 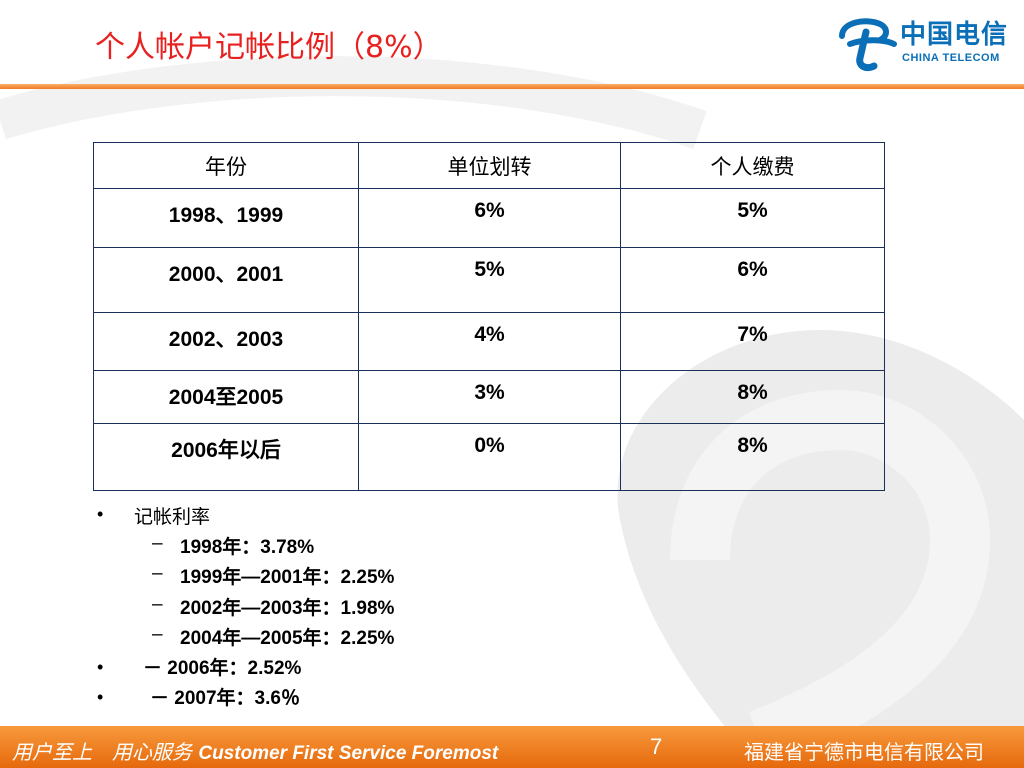 I want to click on table-cell: 4%, so click(x=489, y=341).